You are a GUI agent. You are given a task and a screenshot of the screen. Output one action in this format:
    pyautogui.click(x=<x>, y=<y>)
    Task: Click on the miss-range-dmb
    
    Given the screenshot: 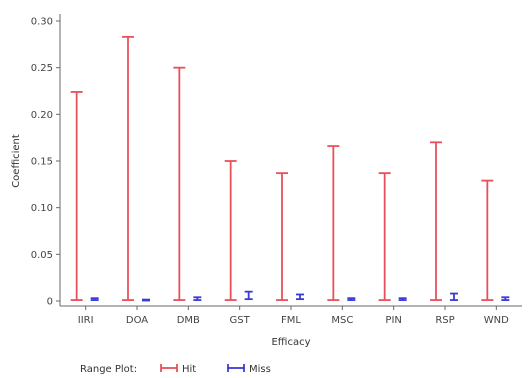 What is the action you would take?
    pyautogui.click(x=197, y=298)
    